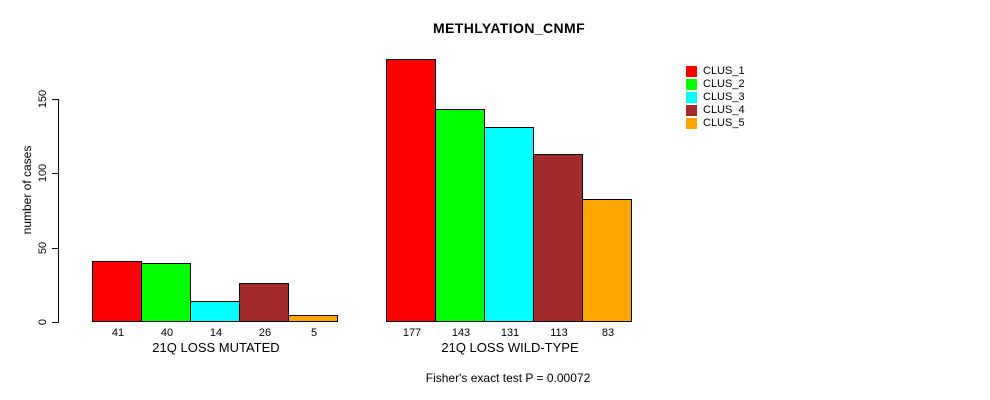  Describe the element at coordinates (314, 333) in the screenshot. I see `bar-value-label: 5` at that location.